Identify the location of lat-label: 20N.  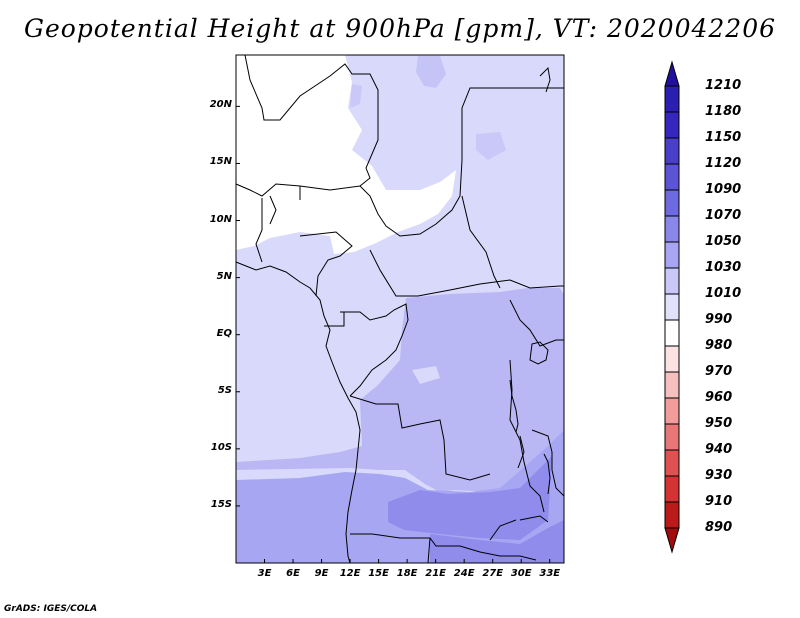
(220, 105).